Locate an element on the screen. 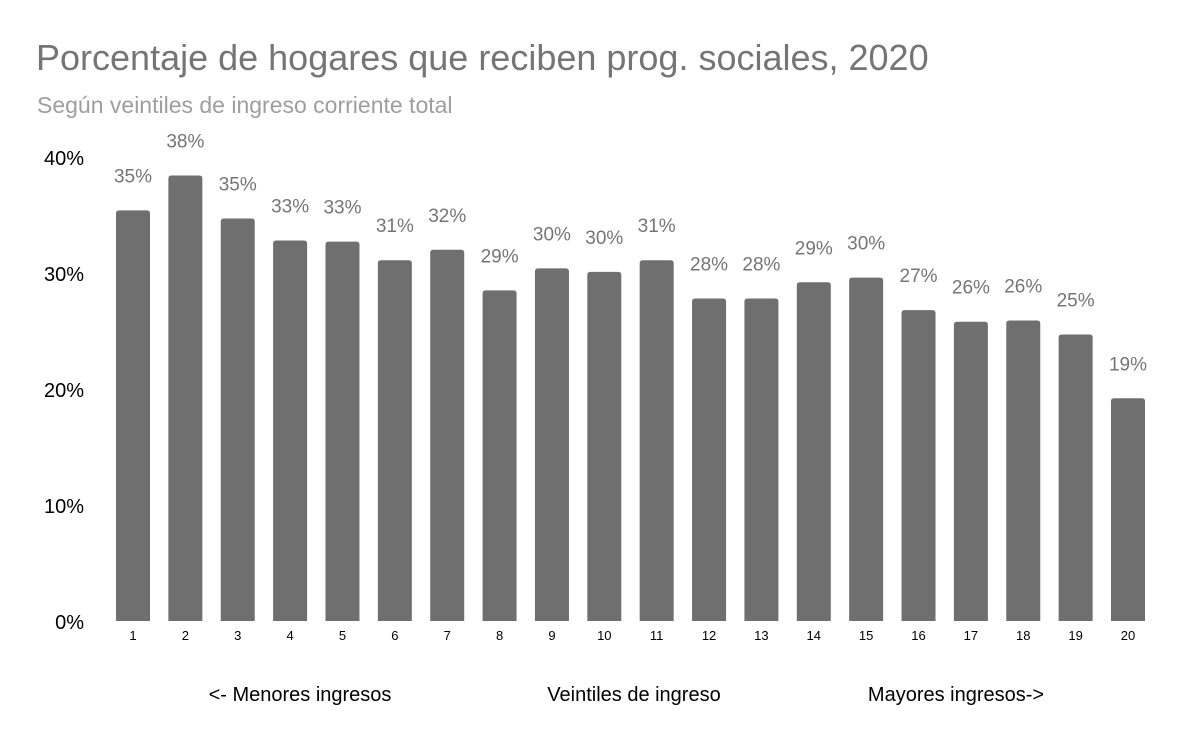  y-tick-label: 40% is located at coordinates (64, 159).